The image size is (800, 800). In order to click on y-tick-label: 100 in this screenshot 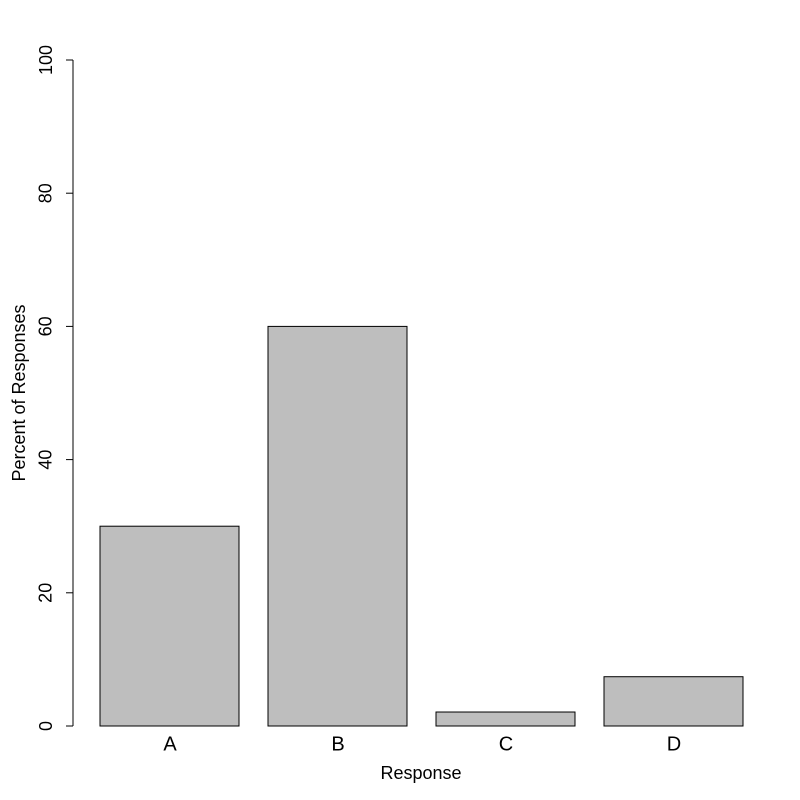, I will do `click(46, 60)`.